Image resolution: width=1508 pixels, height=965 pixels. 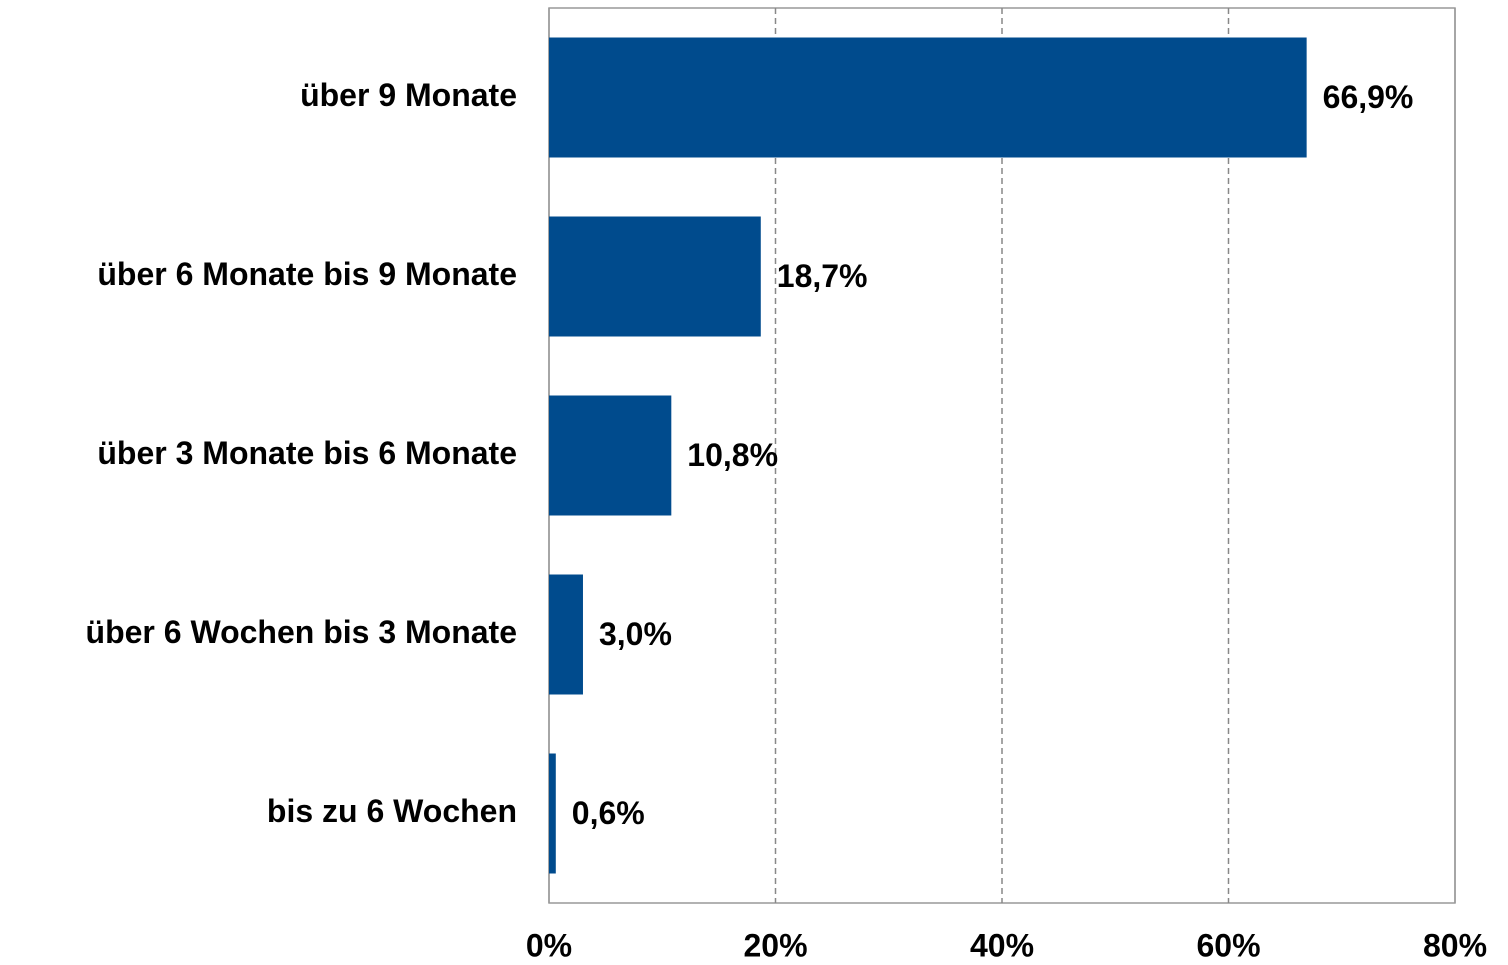 What do you see at coordinates (1455, 945) in the screenshot?
I see `x-tick-label: 80%` at bounding box center [1455, 945].